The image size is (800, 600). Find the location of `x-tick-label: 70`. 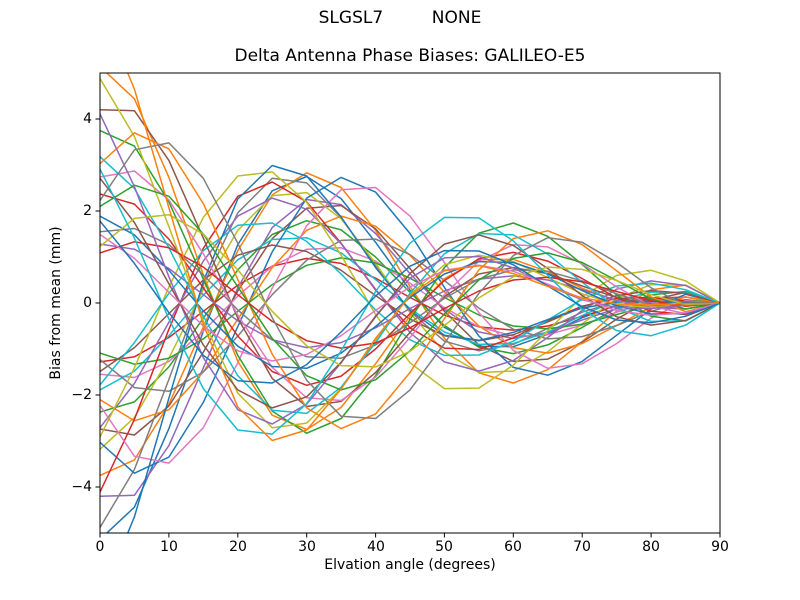

x-tick-label: 70 is located at coordinates (582, 547).